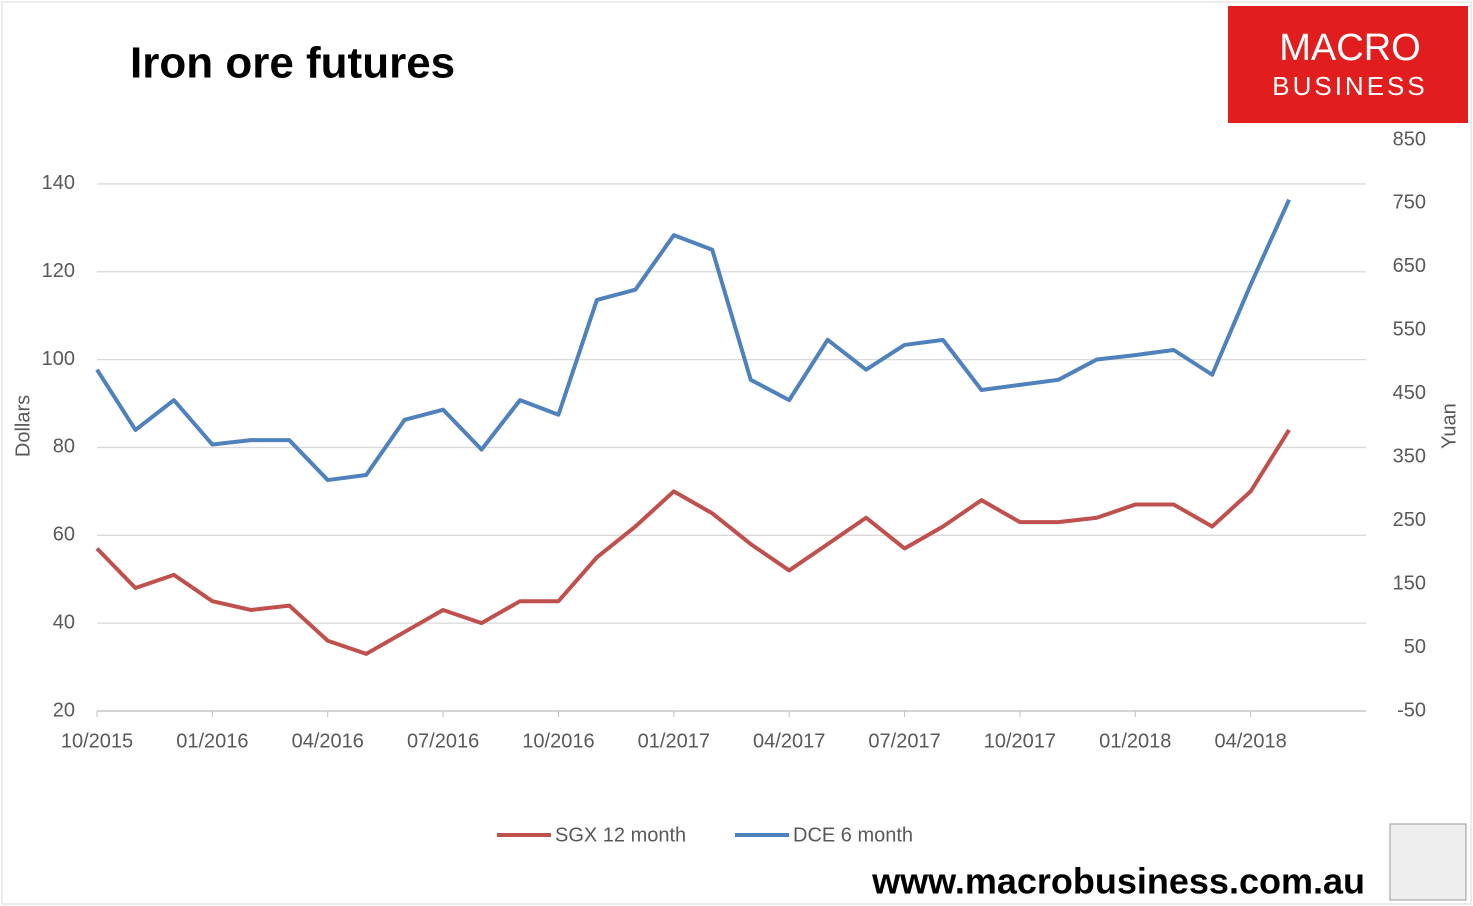 This screenshot has width=1473, height=906. What do you see at coordinates (1135, 741) in the screenshot?
I see `x-tick-label: 01/2018` at bounding box center [1135, 741].